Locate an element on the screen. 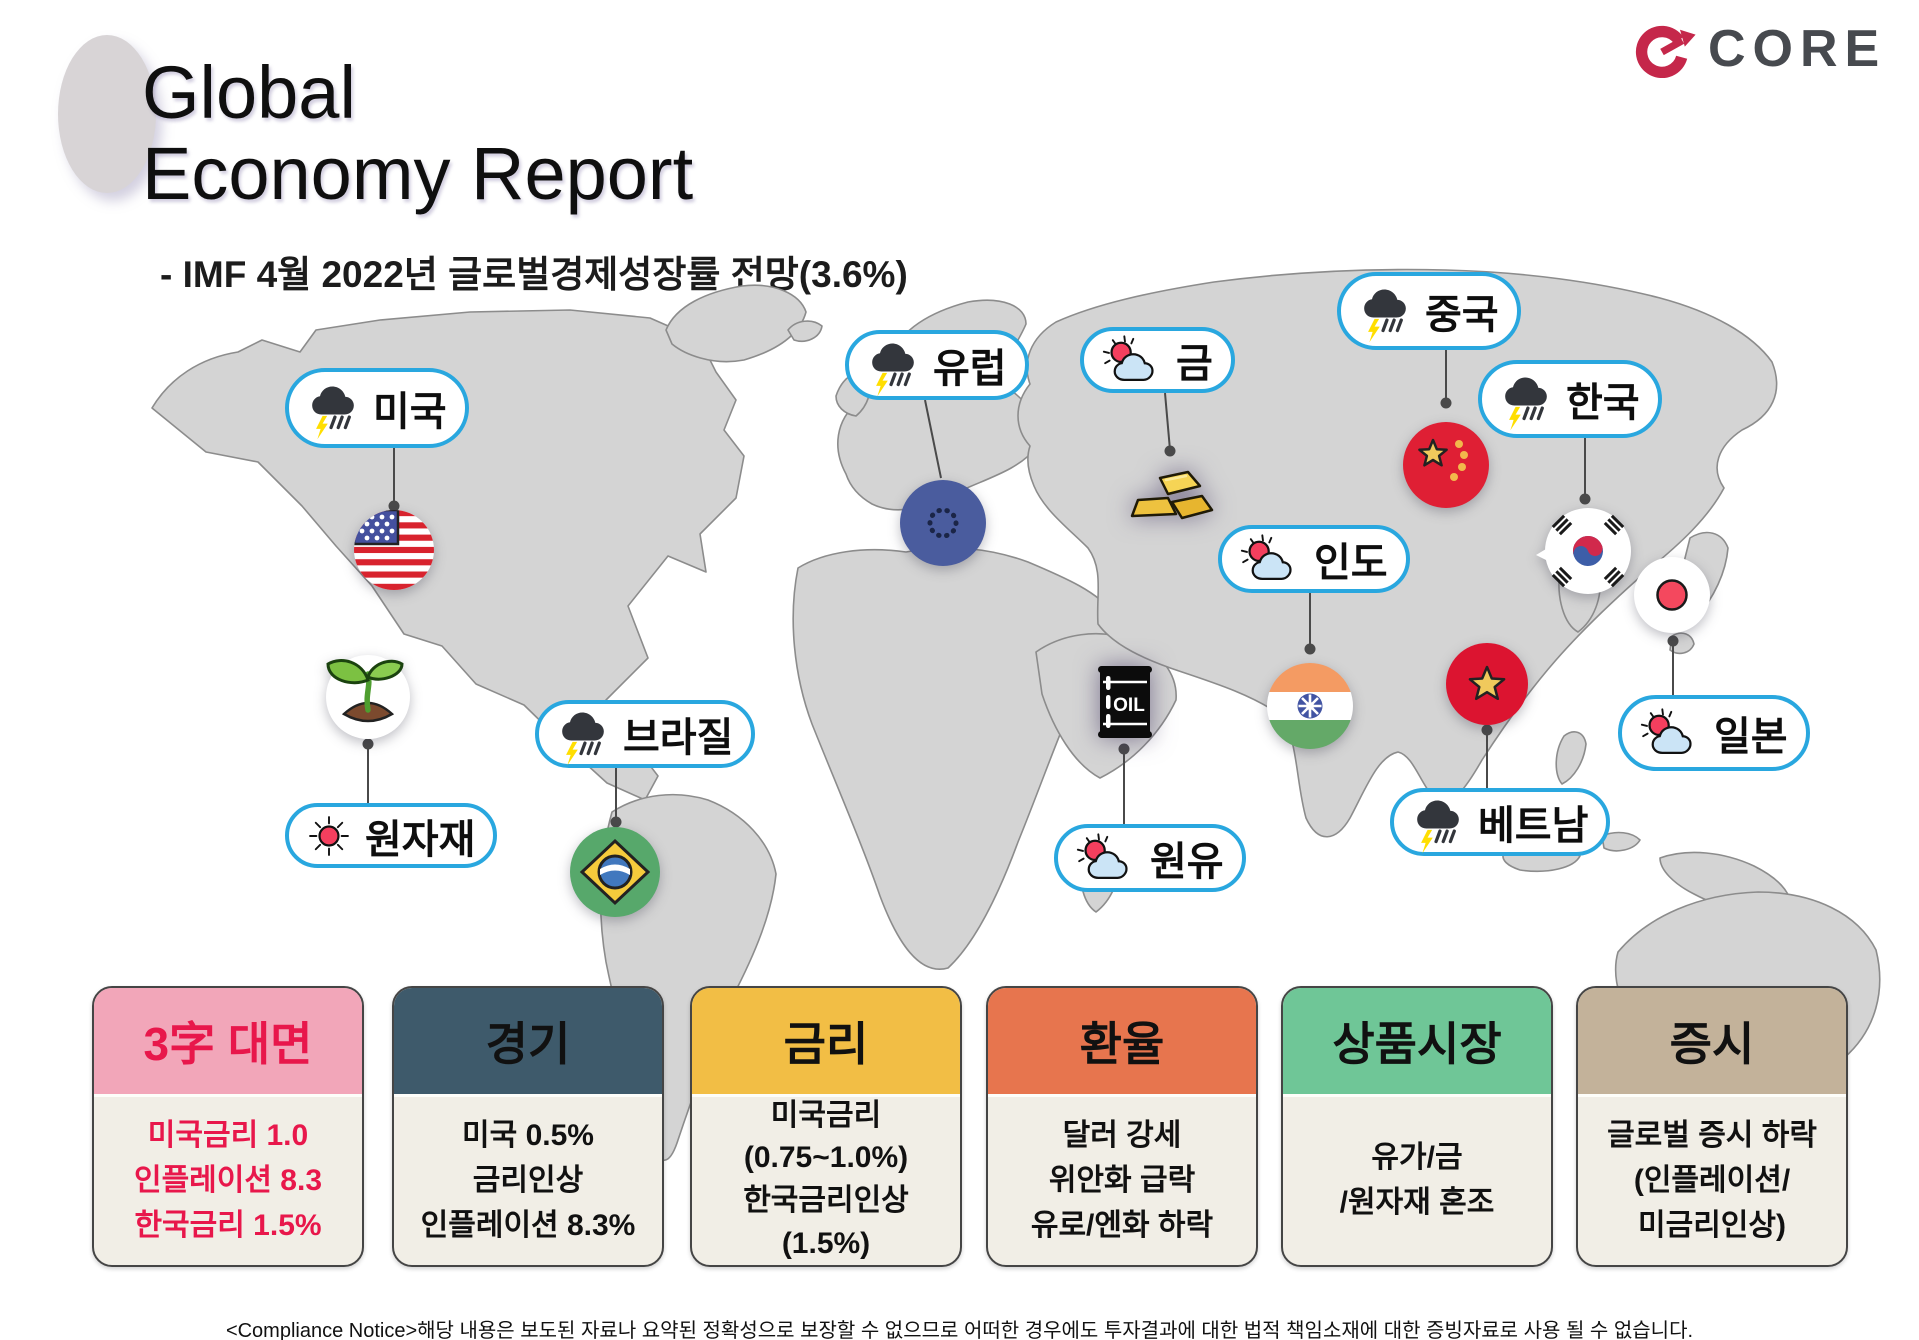 This screenshot has width=1919, height=1340. card-header: 환율 is located at coordinates (1122, 1042).